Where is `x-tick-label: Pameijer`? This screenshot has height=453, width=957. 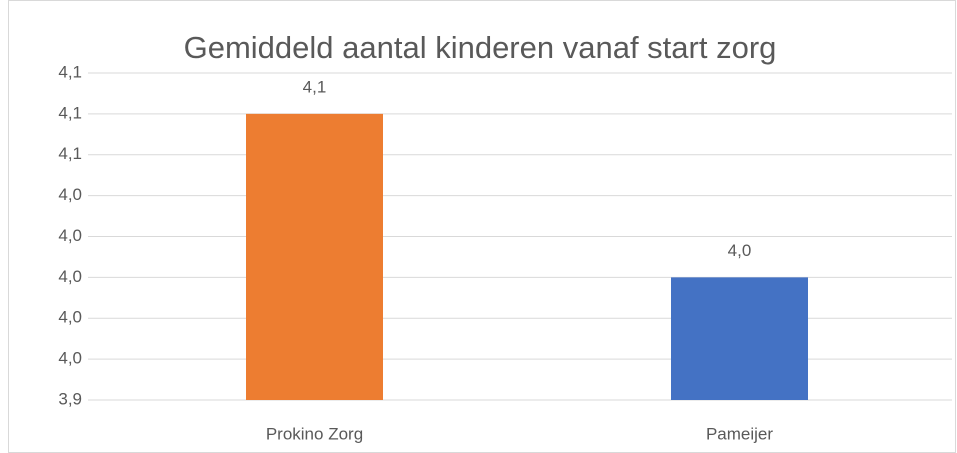 x-tick-label: Pameijer is located at coordinates (739, 433).